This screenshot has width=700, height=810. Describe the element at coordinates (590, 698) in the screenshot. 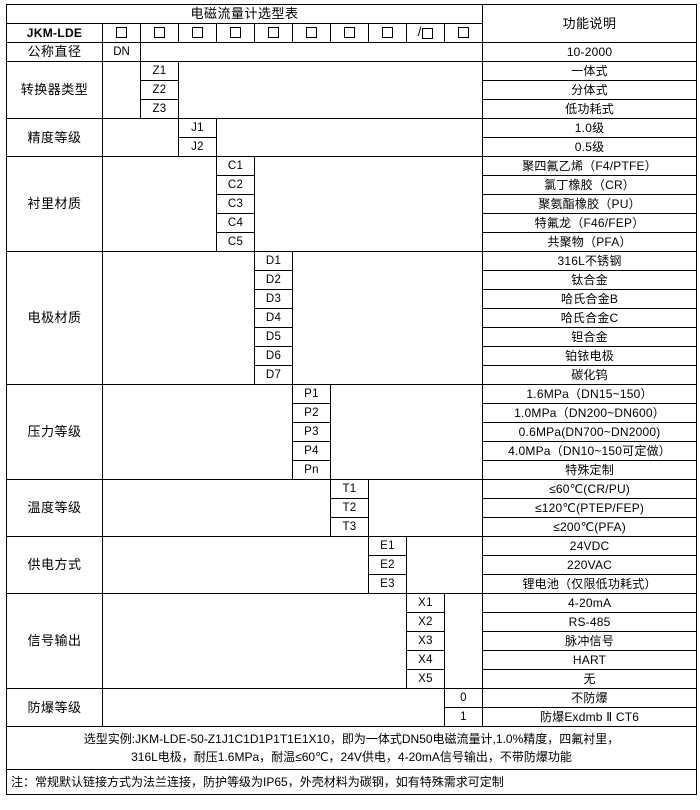

I see `desc-explosion-proof-0: 不防爆` at that location.